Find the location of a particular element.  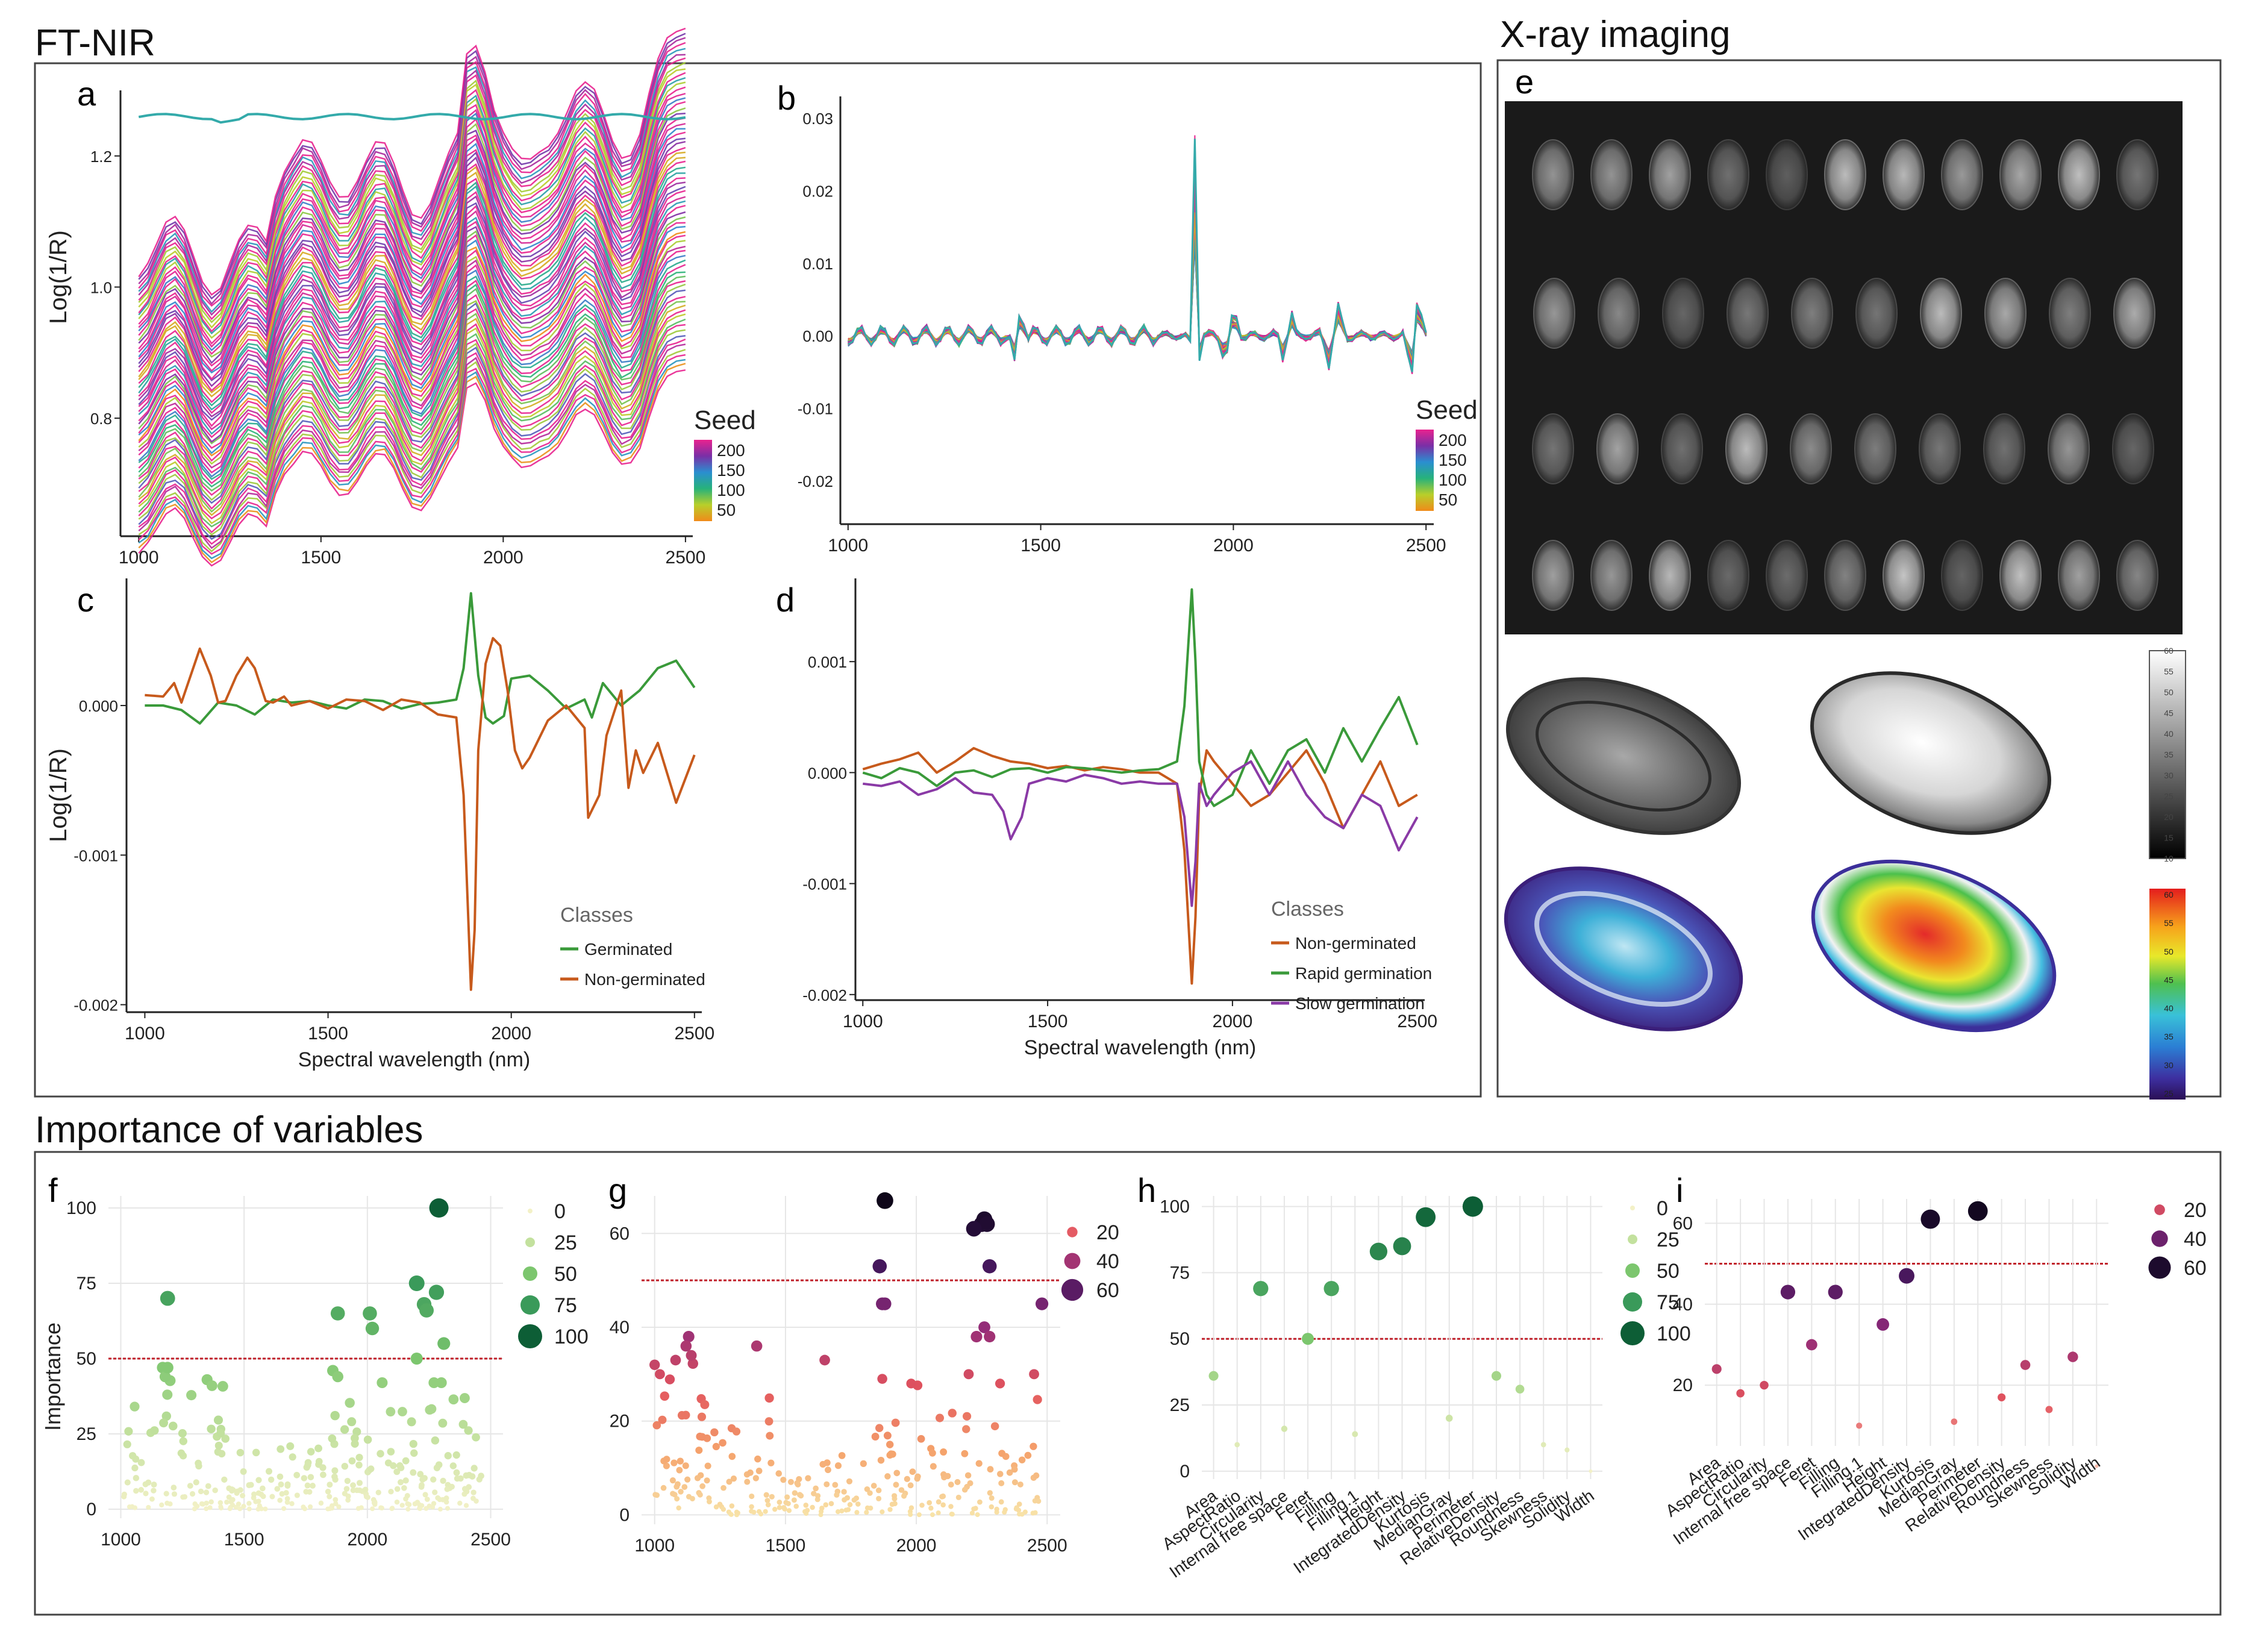

heat-colorbar-label: 50 is located at coordinates (2168, 951).